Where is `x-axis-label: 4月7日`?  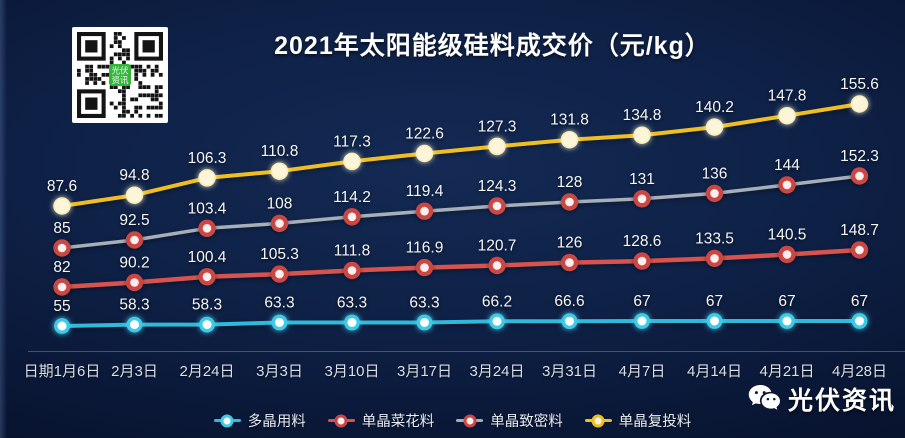
x-axis-label: 4月7日 is located at coordinates (642, 371).